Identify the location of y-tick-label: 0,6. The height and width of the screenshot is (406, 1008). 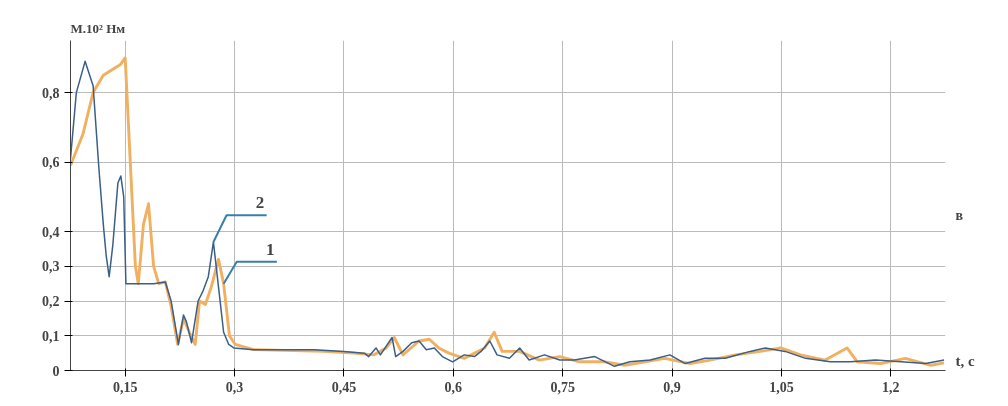
(51, 163).